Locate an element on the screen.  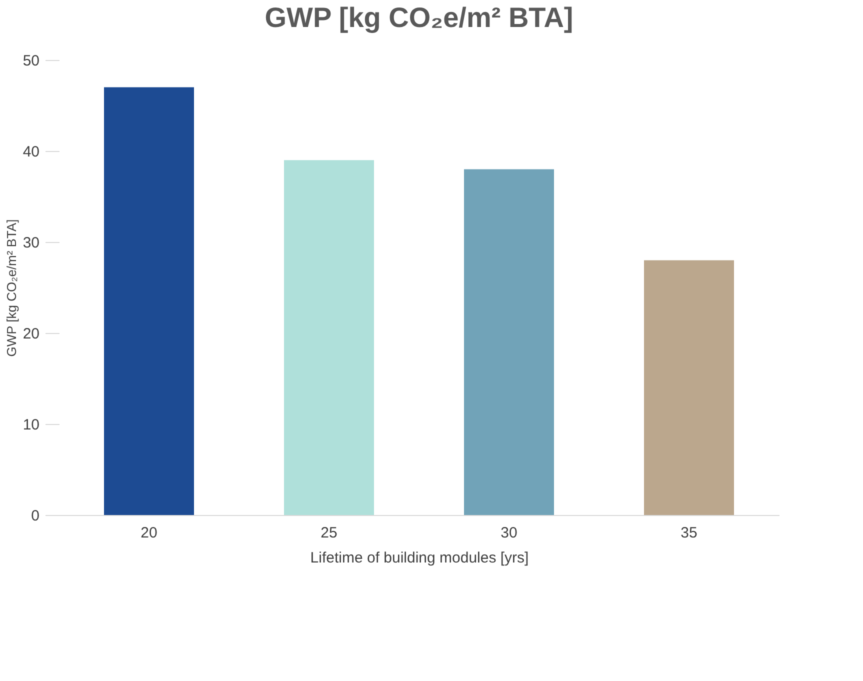
y-tick-label: 20 is located at coordinates (31, 334).